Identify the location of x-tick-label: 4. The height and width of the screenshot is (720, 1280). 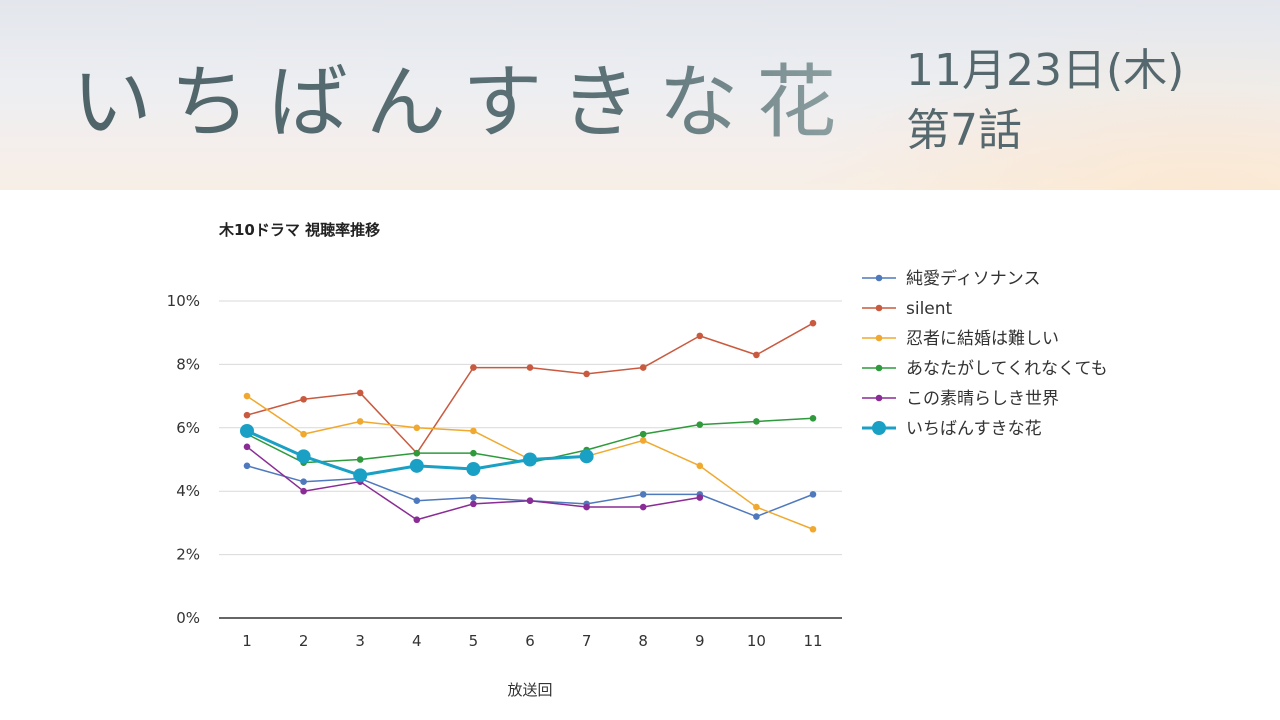
(417, 641).